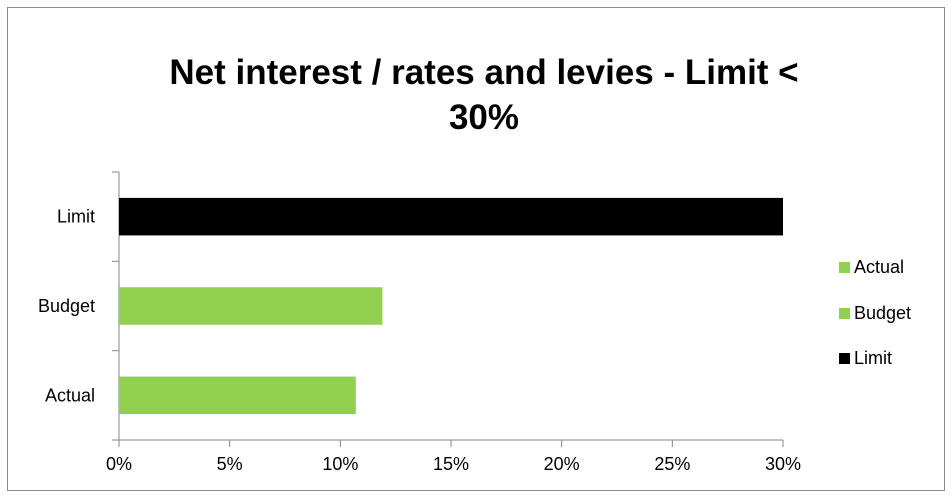  I want to click on category-label-budget: Budget, so click(66, 306).